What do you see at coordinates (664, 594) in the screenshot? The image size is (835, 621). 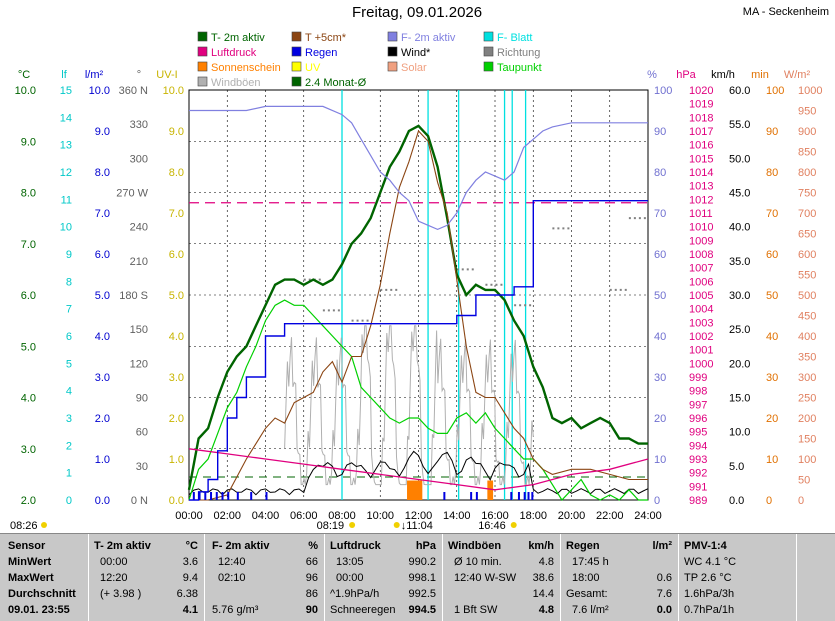 I see `summary-value: 7.6` at bounding box center [664, 594].